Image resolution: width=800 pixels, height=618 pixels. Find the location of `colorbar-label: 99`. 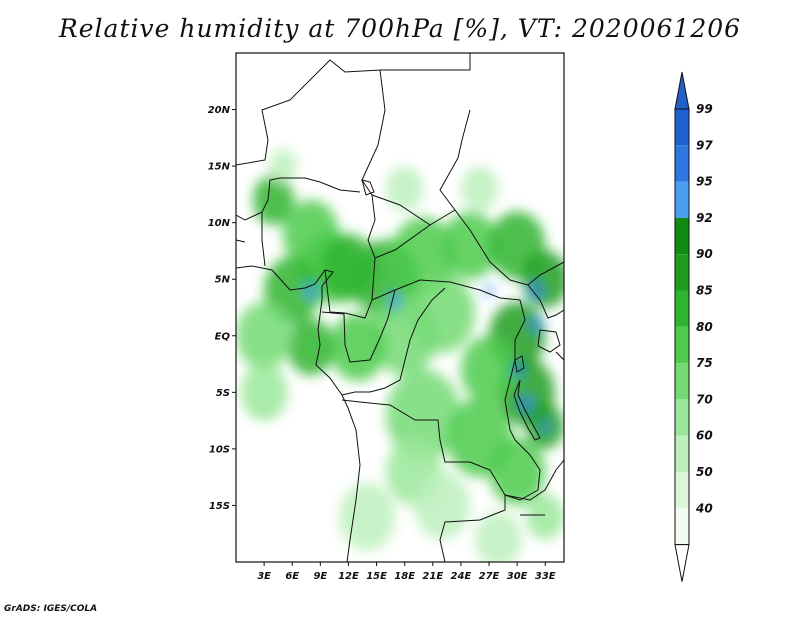

colorbar-label: 99 is located at coordinates (704, 109).